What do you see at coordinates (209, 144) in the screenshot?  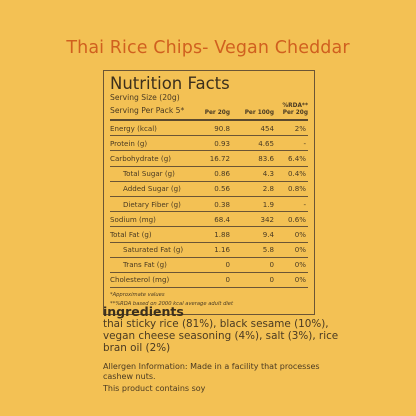 I see `table-row-protein: Protein (g) 0.93 4.65 -` at bounding box center [209, 144].